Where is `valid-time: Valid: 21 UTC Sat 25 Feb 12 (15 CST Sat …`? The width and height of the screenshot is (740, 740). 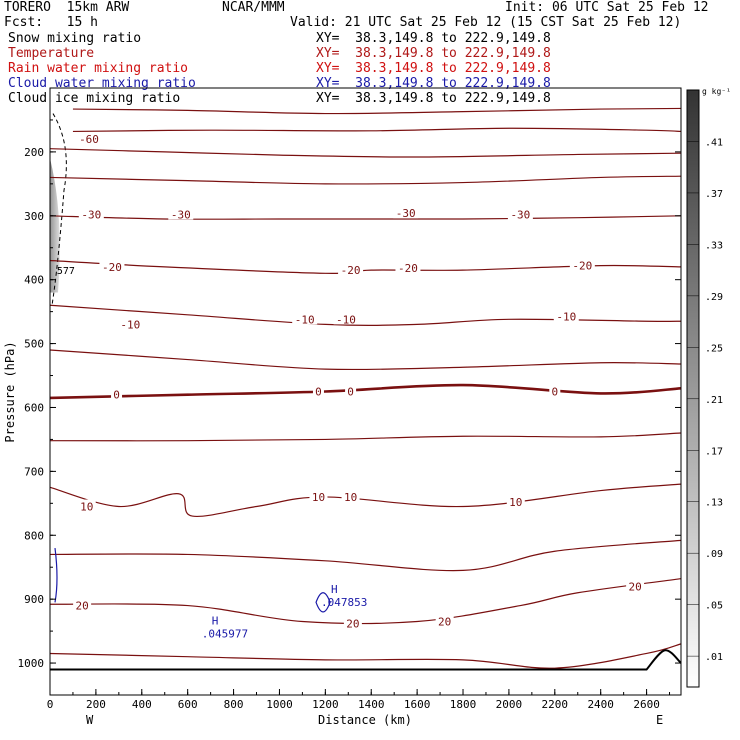 valid-time: Valid: 21 UTC Sat 25 Feb 12 (15 CST Sat … is located at coordinates (486, 22).